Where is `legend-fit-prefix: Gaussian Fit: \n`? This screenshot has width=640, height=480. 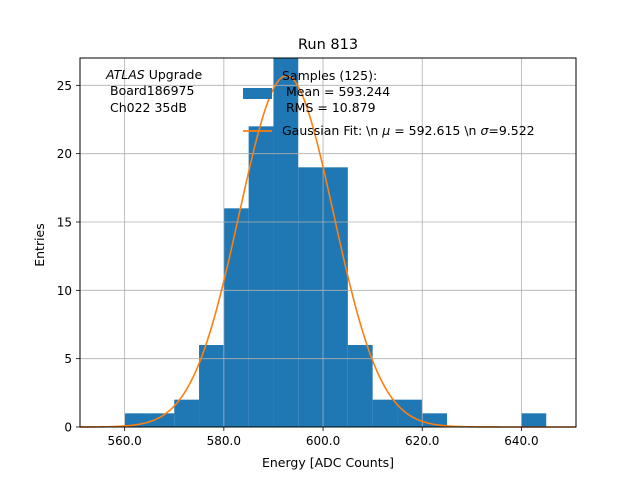 legend-fit-prefix: Gaussian Fit: \n is located at coordinates (332, 130).